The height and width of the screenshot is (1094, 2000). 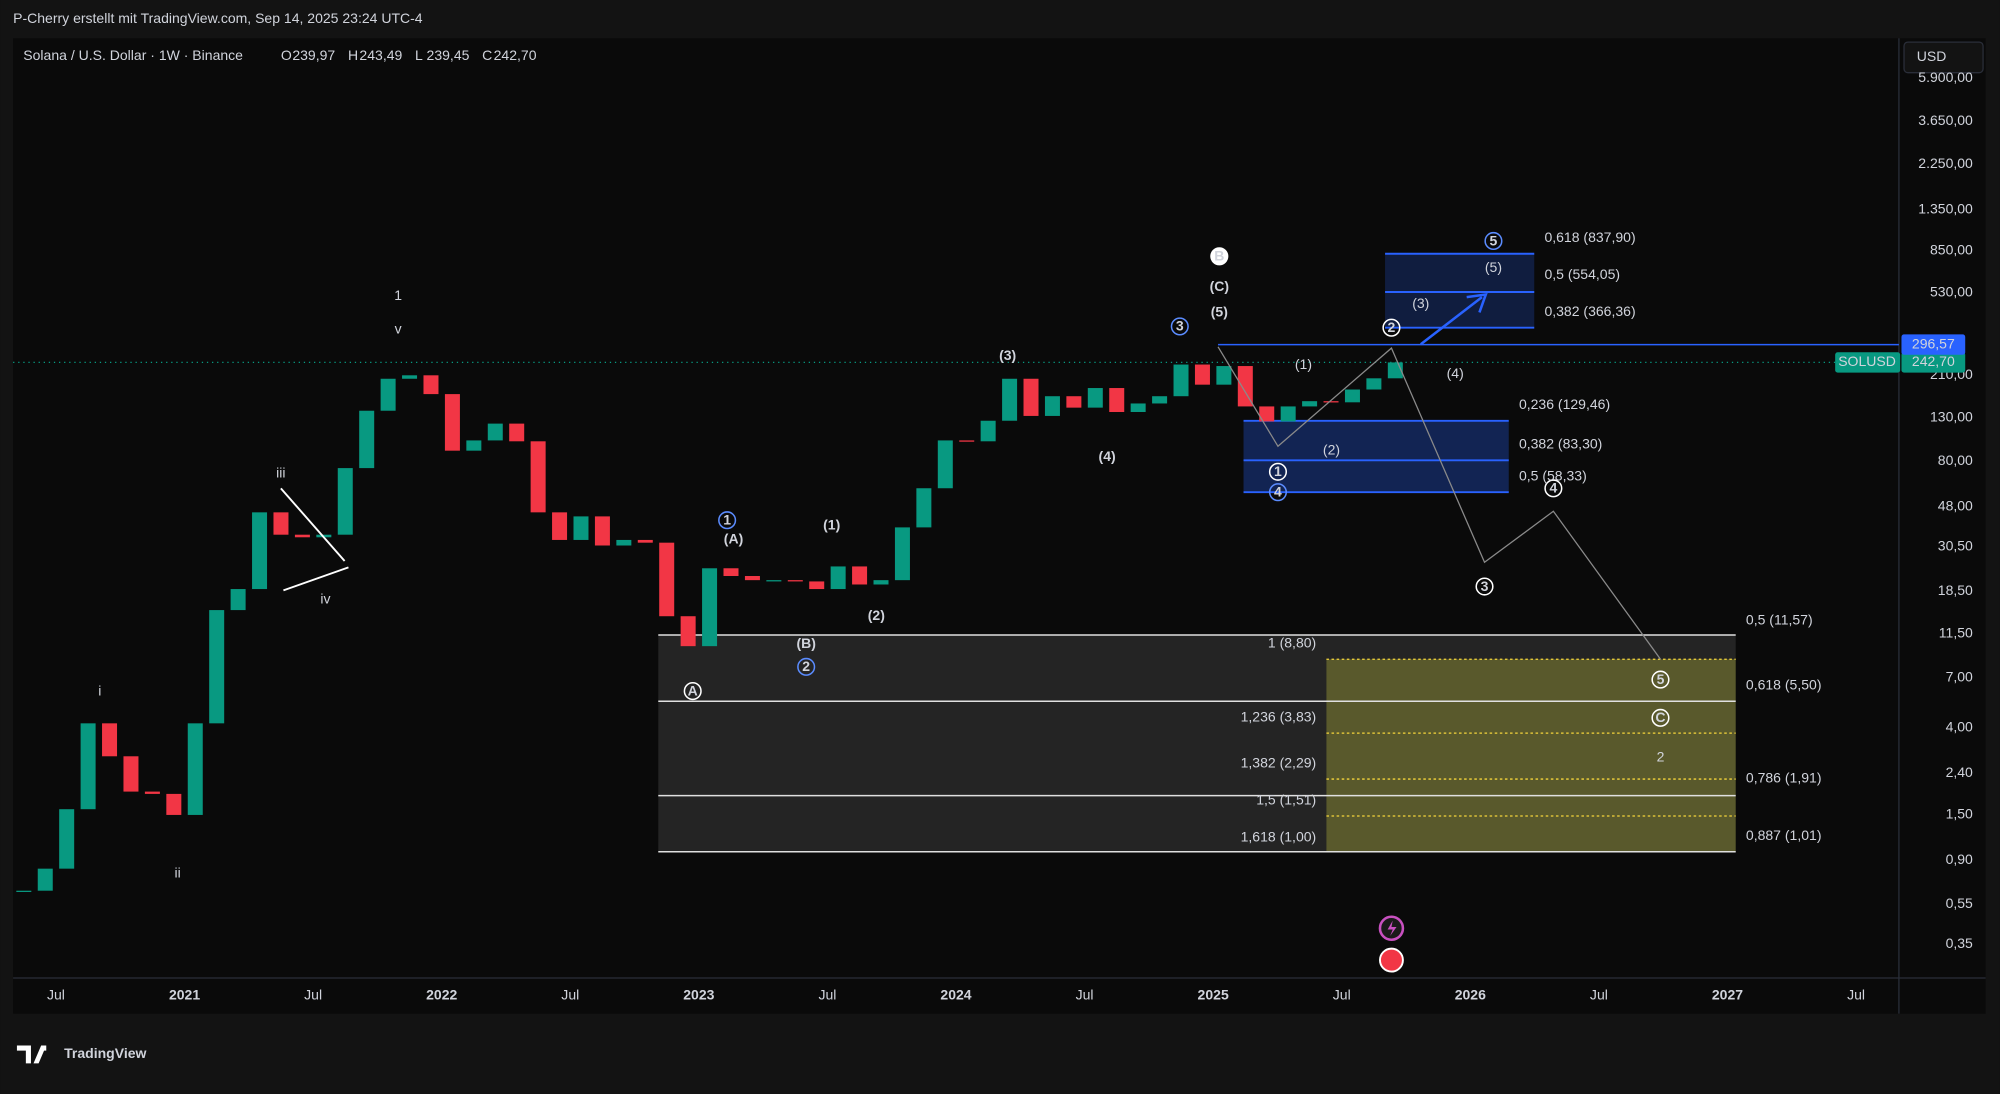 What do you see at coordinates (1951, 292) in the screenshot?
I see `y-tick-label: 530,00` at bounding box center [1951, 292].